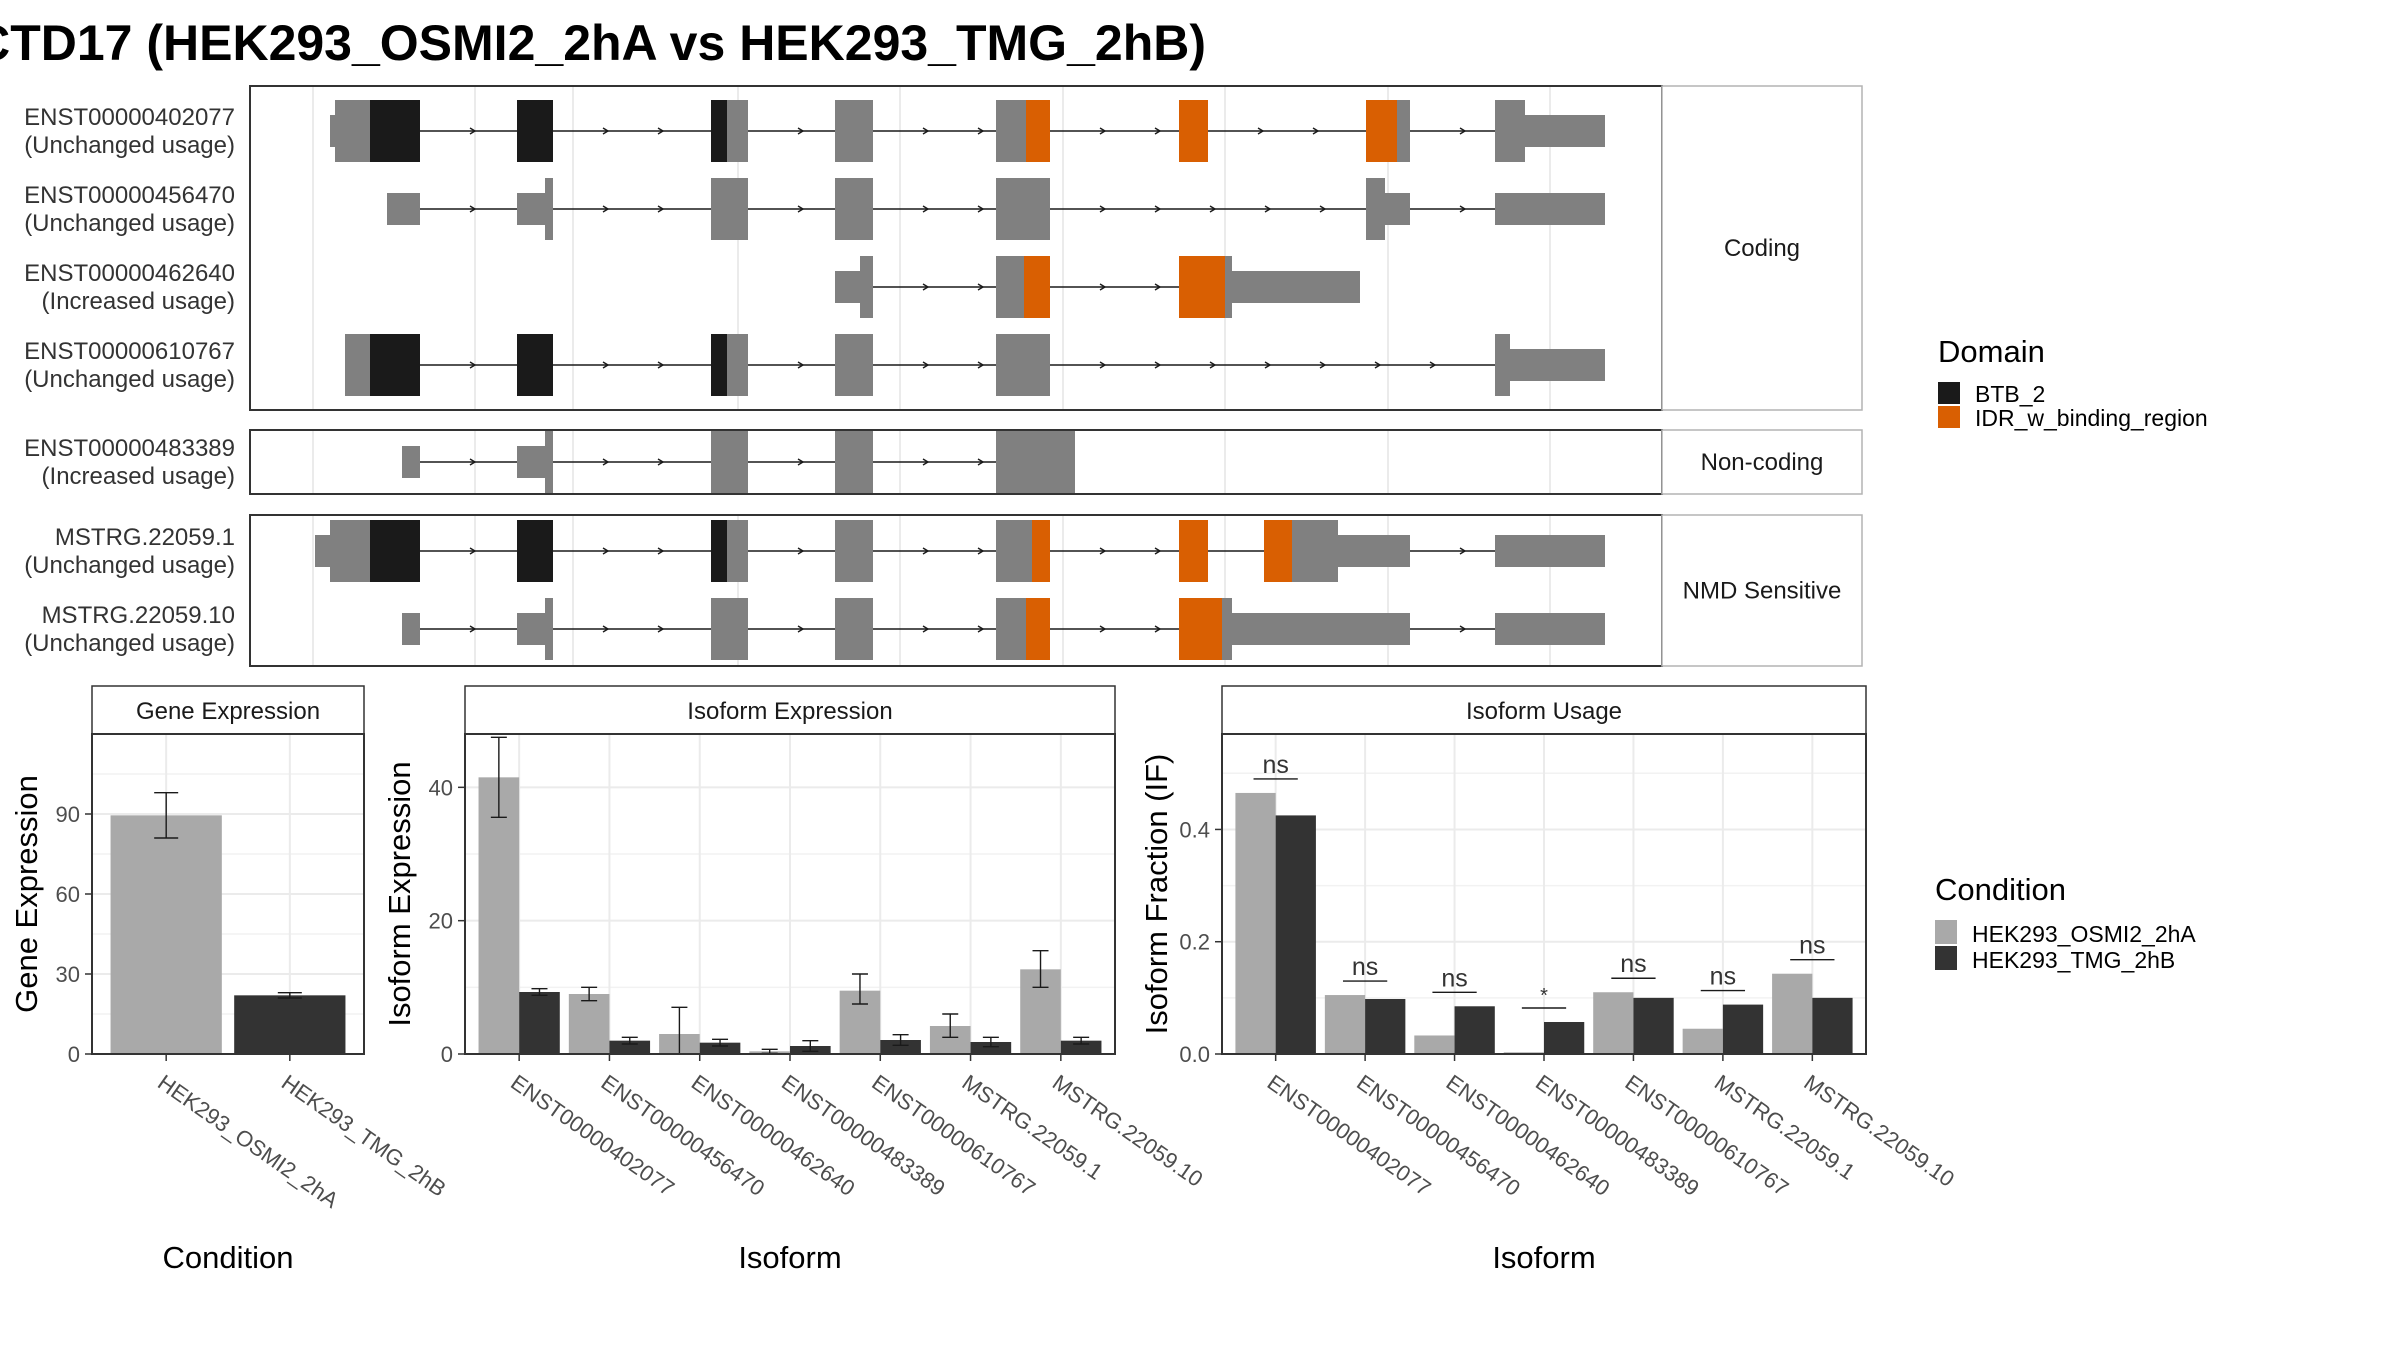 This screenshot has height=1350, width=2400. I want to click on x-tick-label: ENST00000610767, so click(1707, 1135).